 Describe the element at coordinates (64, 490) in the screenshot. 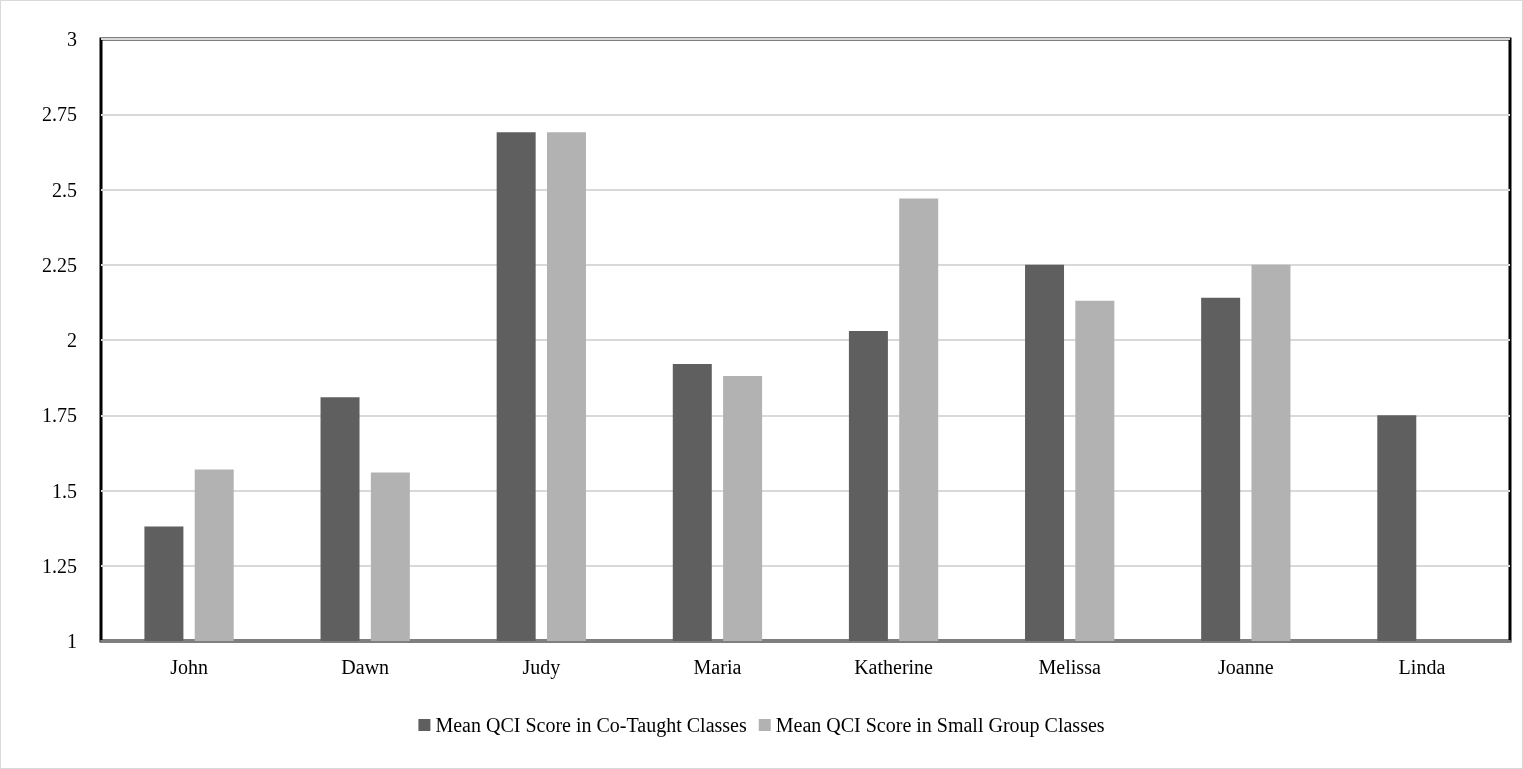

I see `y-tick-label: 1.5` at that location.